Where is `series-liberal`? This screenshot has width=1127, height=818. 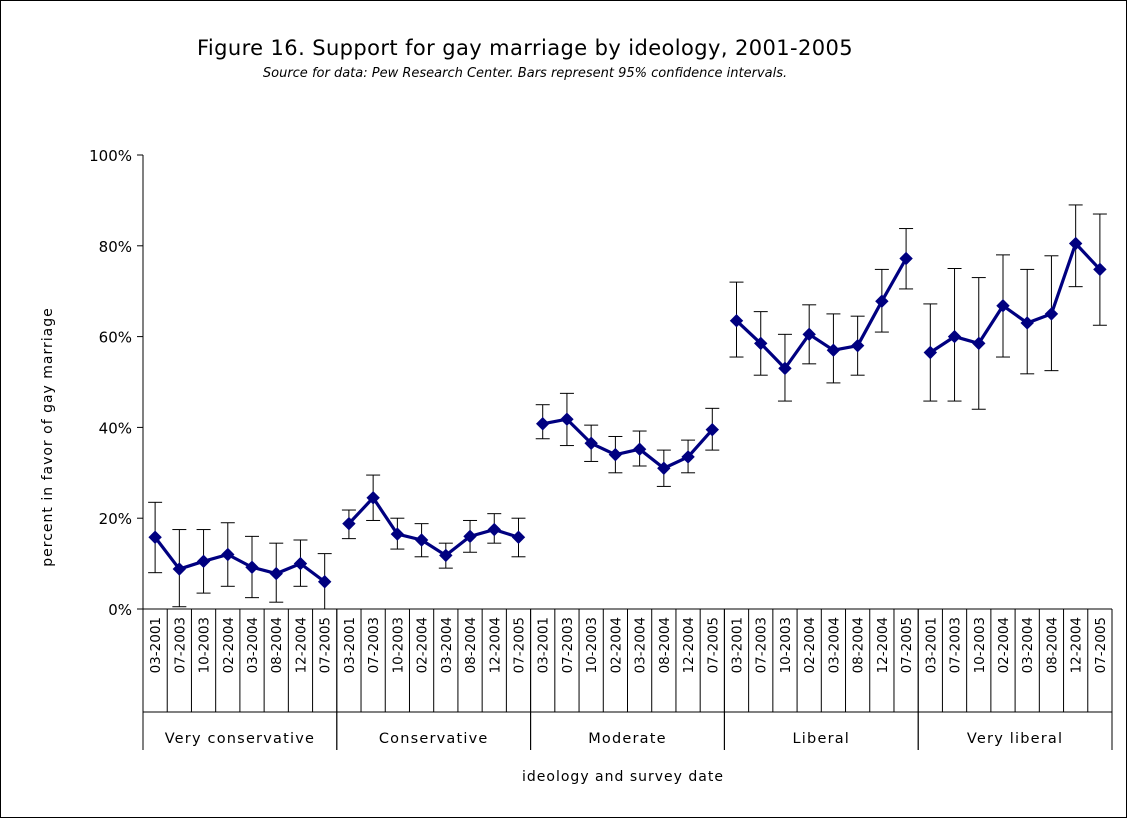
series-liberal is located at coordinates (821, 315).